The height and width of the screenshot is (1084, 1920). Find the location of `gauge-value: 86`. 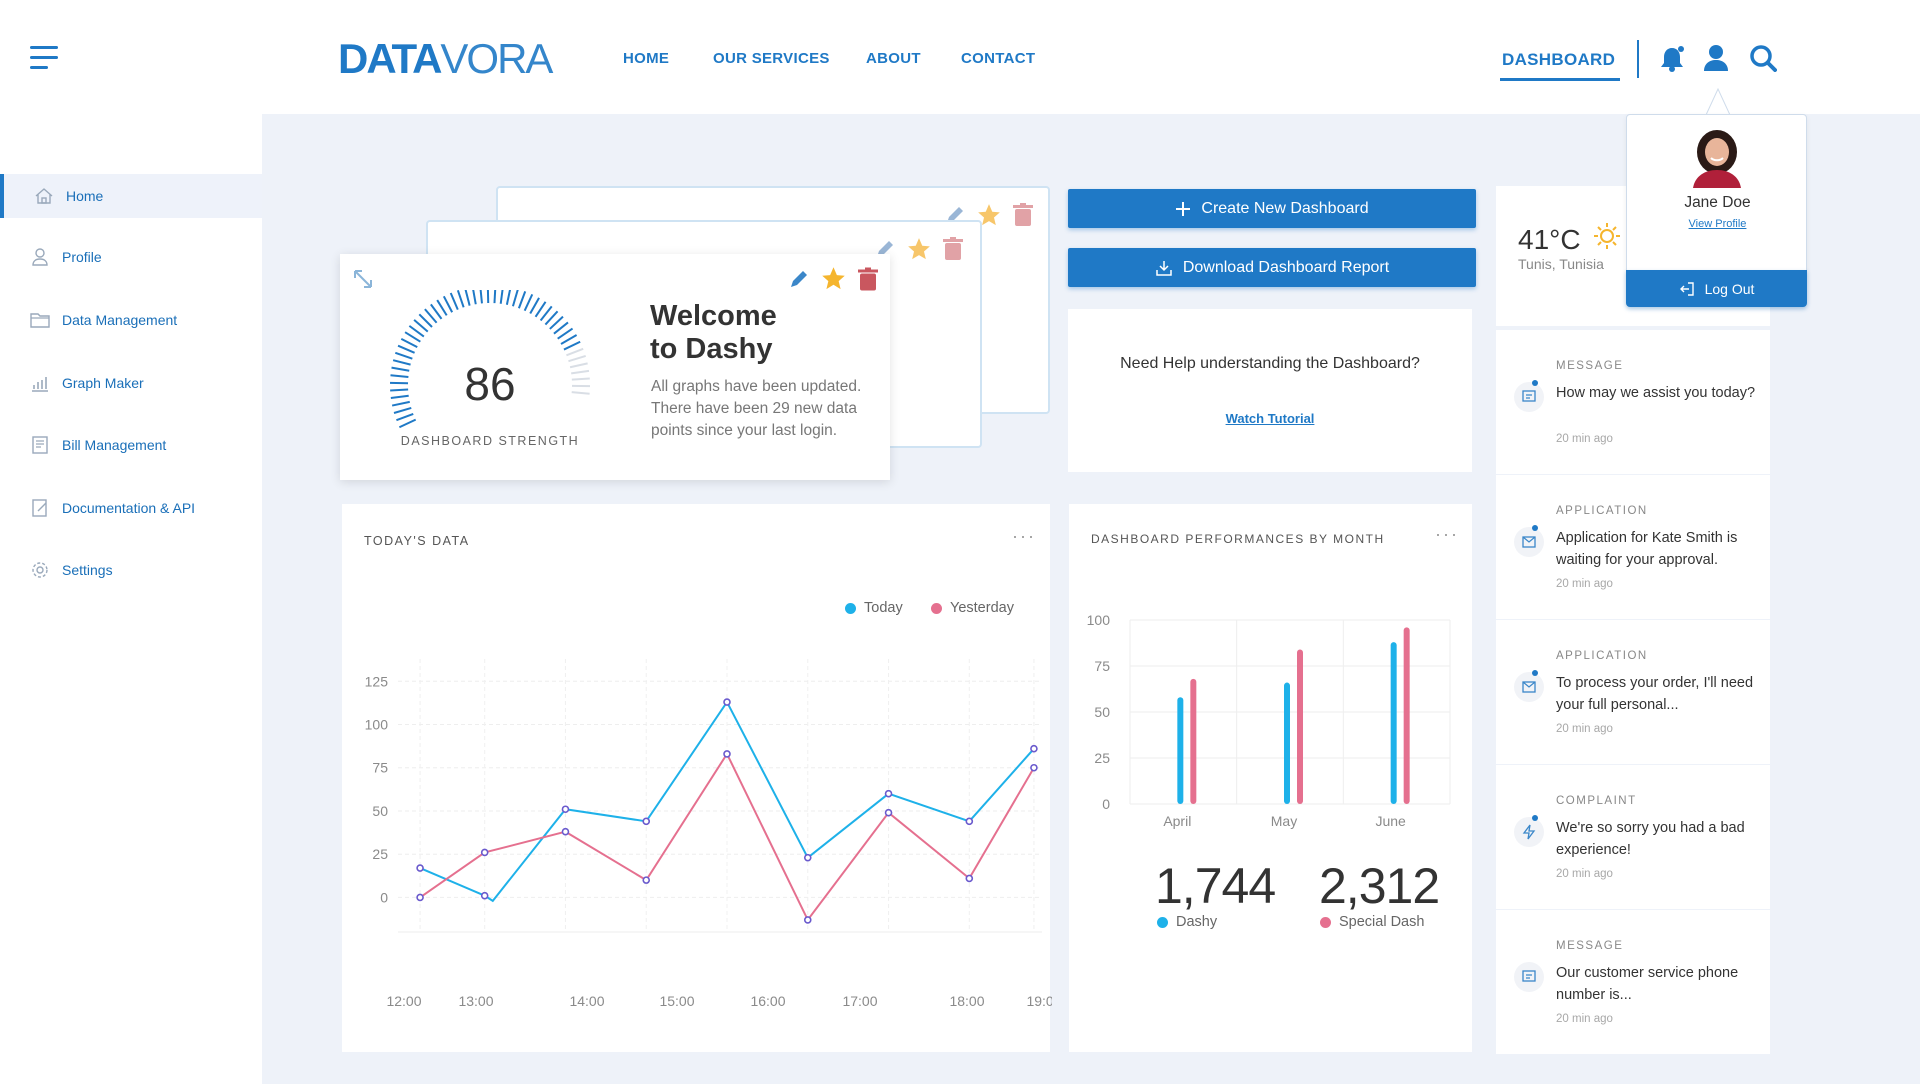

gauge-value: 86 is located at coordinates (490, 384).